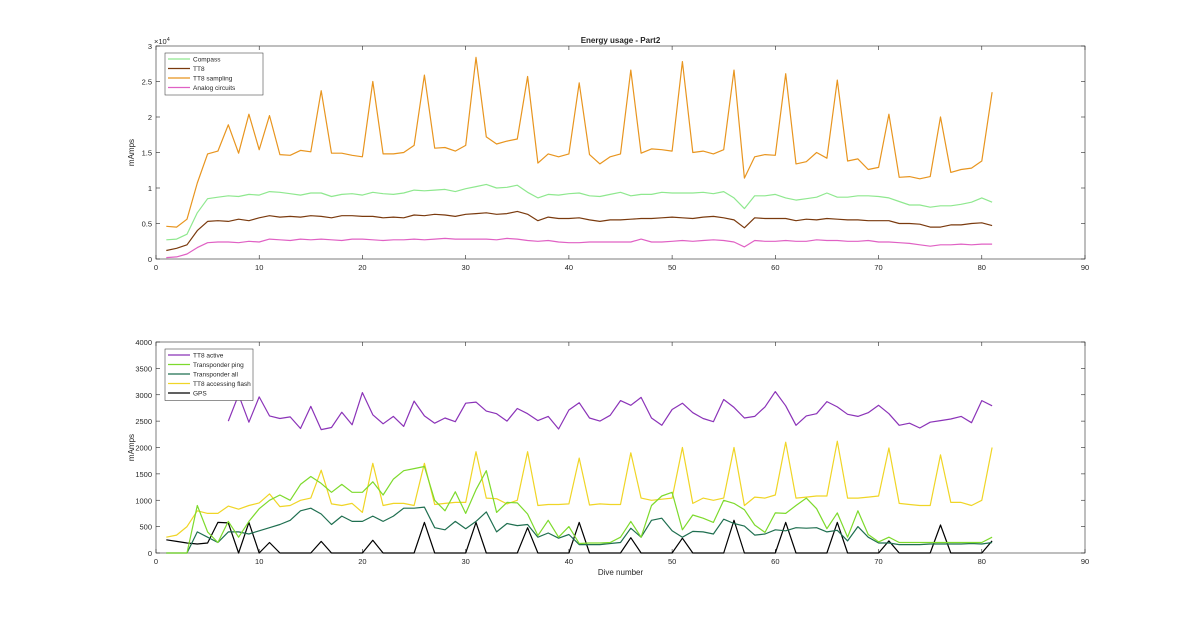 This screenshot has width=1200, height=622. Describe the element at coordinates (143, 368) in the screenshot. I see `y-tick-label: 3500` at that location.